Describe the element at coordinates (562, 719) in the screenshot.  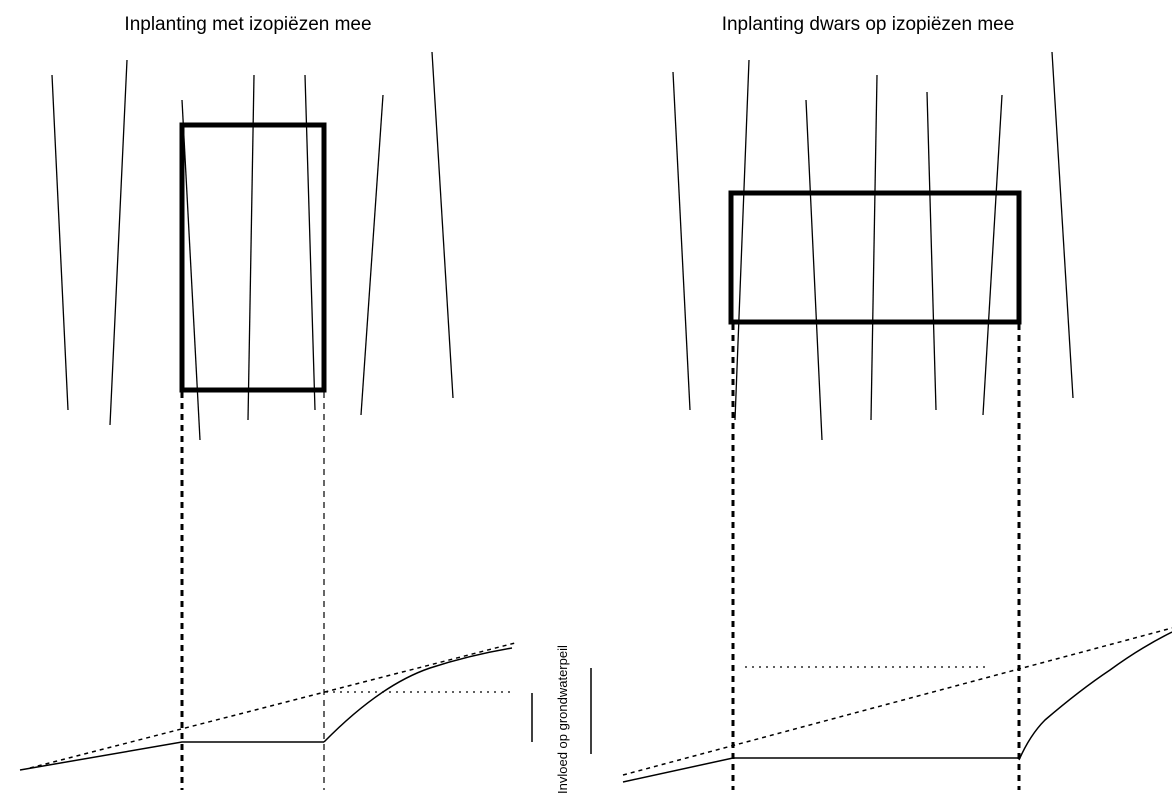
I see `influence-label: Invloed op grondwaterpeil` at that location.